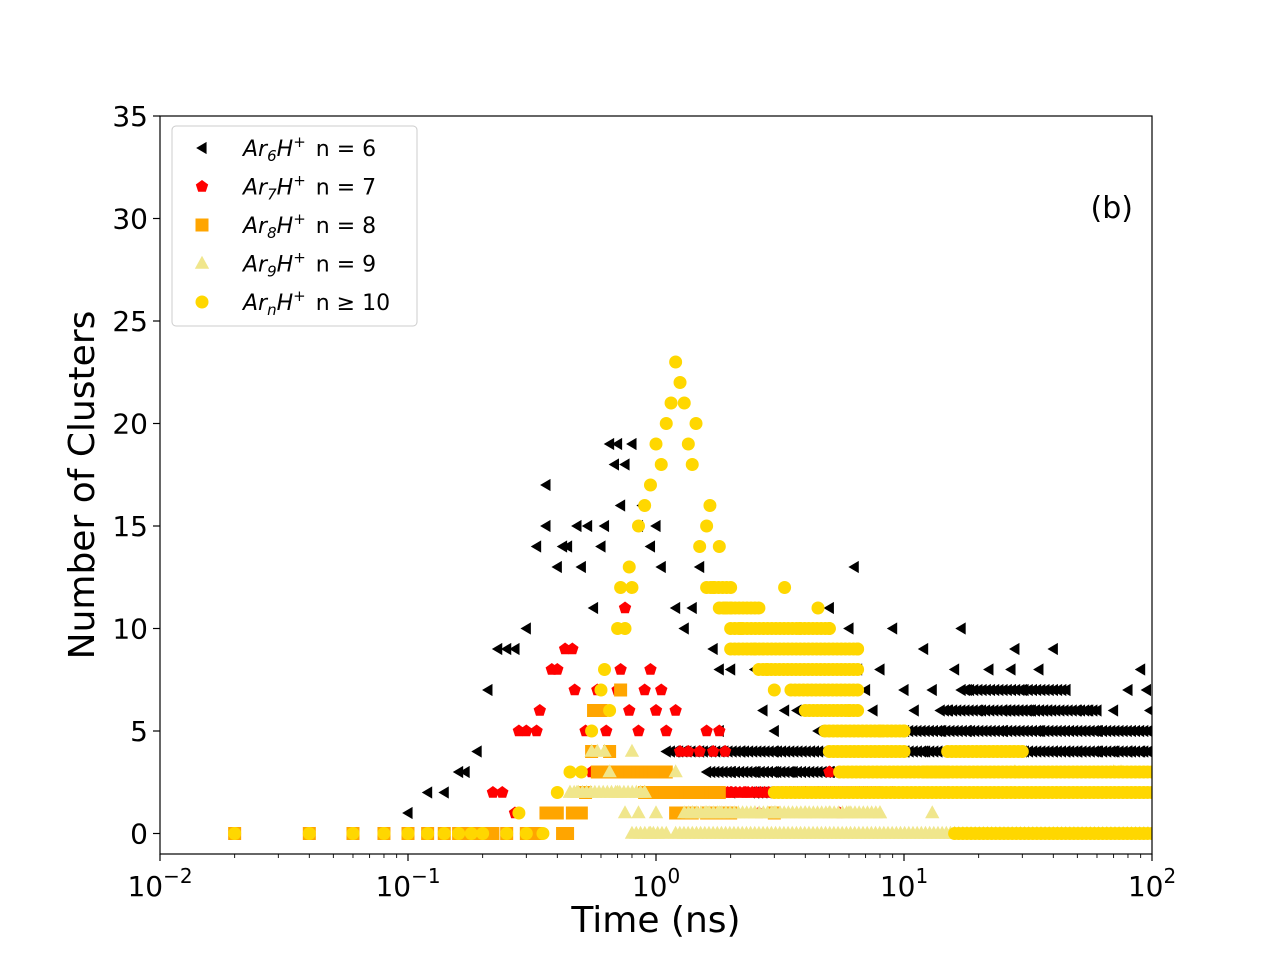 The image size is (1280, 960). Describe the element at coordinates (1169, 876) in the screenshot. I see `x-tick-exponent: 2` at that location.